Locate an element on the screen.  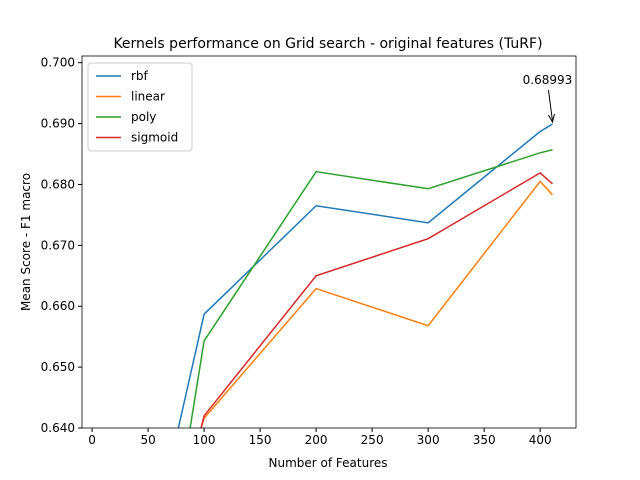
x-tick-label: 150 is located at coordinates (260, 440).